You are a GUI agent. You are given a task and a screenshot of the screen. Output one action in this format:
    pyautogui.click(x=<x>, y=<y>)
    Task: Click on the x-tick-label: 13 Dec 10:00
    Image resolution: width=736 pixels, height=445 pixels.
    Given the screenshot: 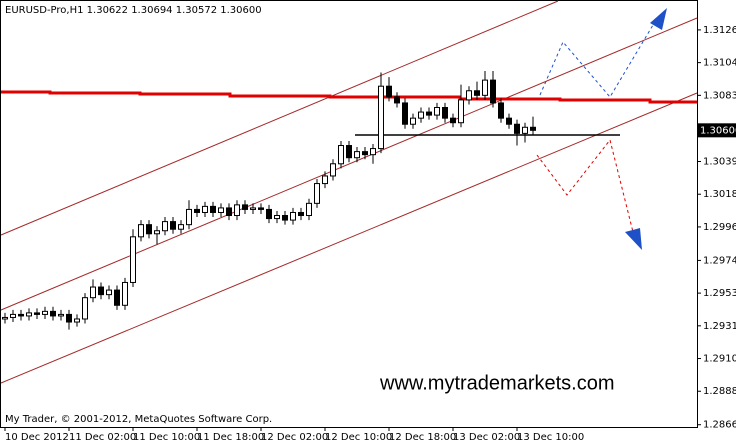 What is the action you would take?
    pyautogui.click(x=550, y=437)
    